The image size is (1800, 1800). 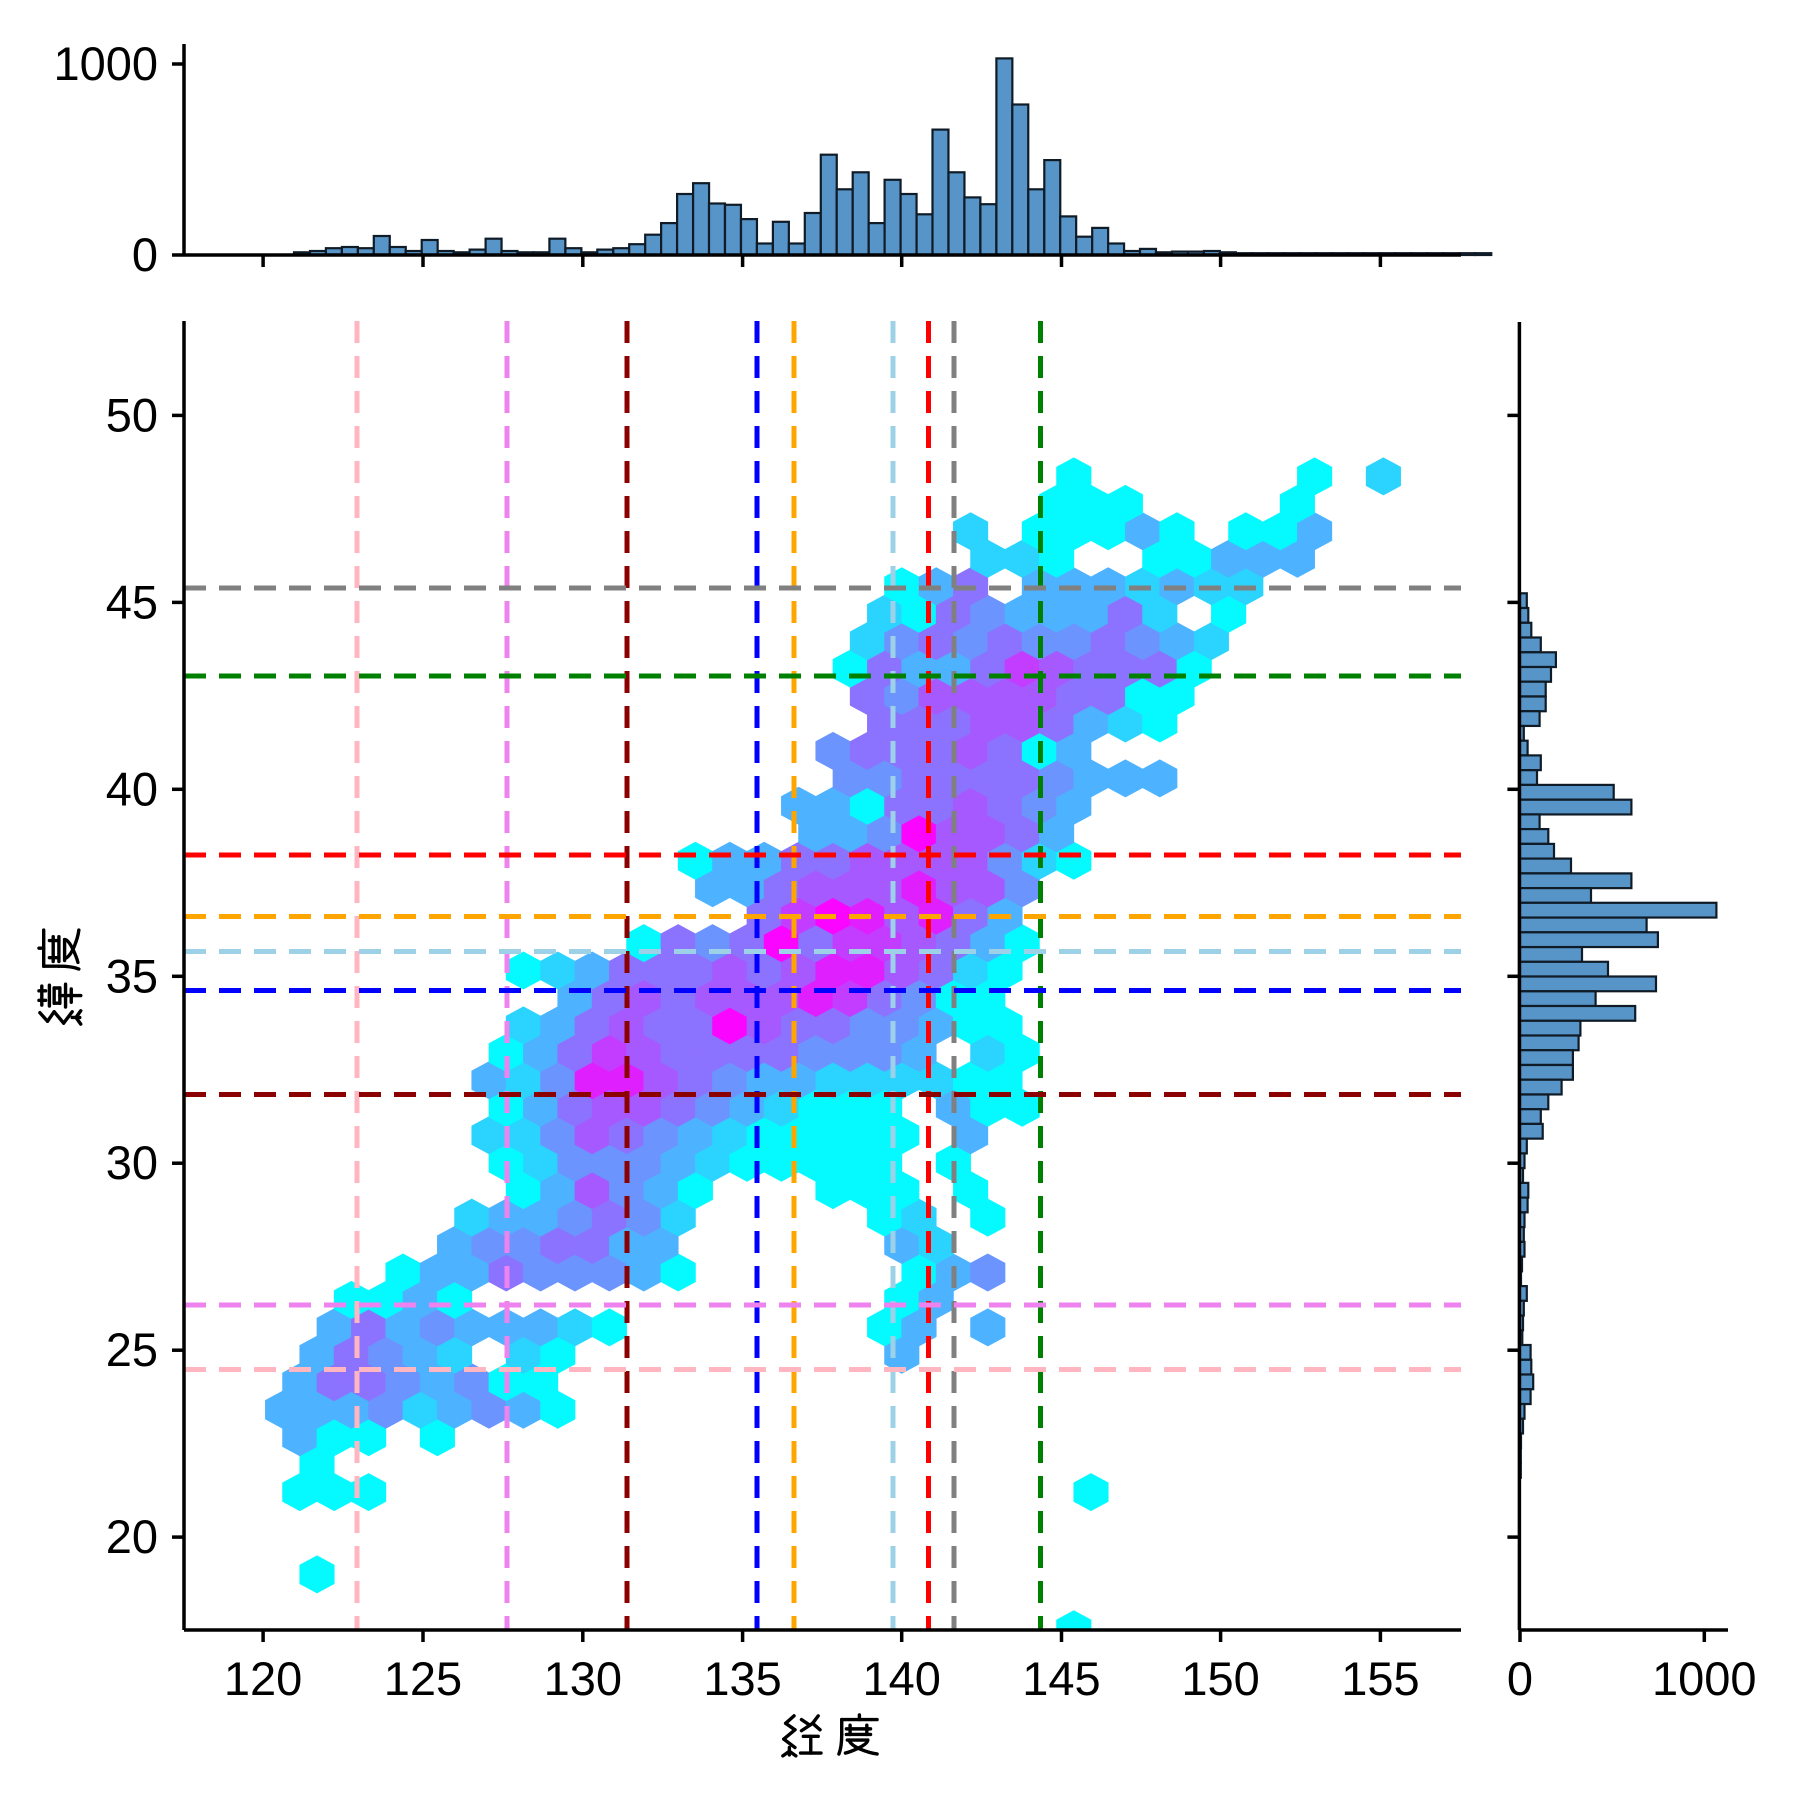 I want to click on svg-text: 45, so click(x=132, y=601).